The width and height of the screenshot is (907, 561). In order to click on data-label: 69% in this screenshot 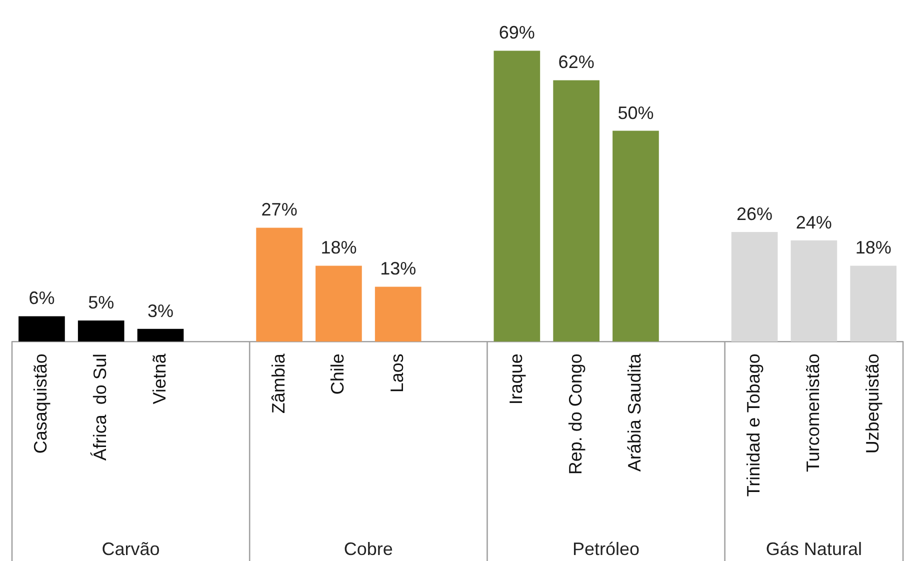, I will do `click(516, 32)`.